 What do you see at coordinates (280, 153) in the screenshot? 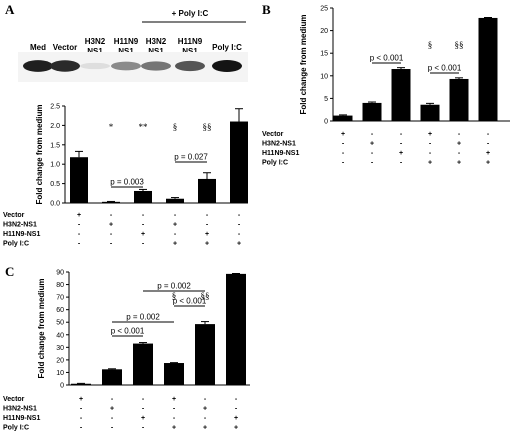
I see `condition-row-label: H11N9-NS1` at bounding box center [280, 153].